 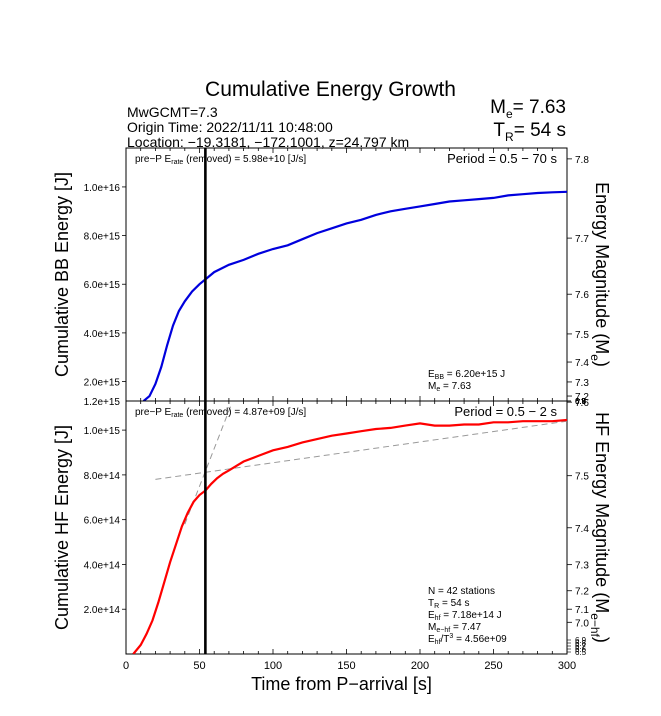 What do you see at coordinates (172, 112) in the screenshot?
I see `event-magnitude: MwGCMT=7.3` at bounding box center [172, 112].